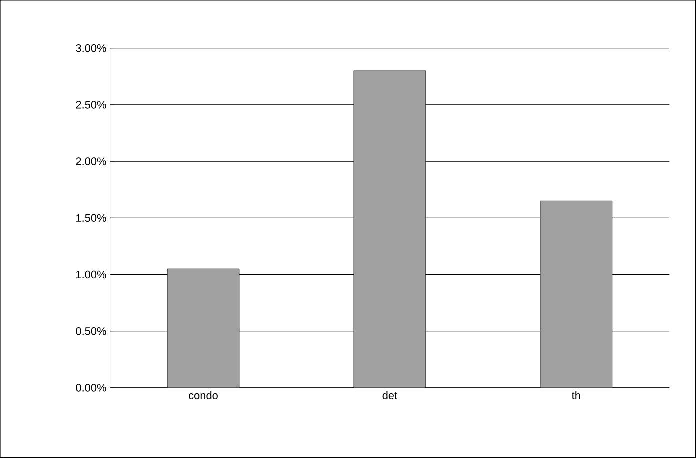  I want to click on y-tick-label: 0.00%, so click(91, 388).